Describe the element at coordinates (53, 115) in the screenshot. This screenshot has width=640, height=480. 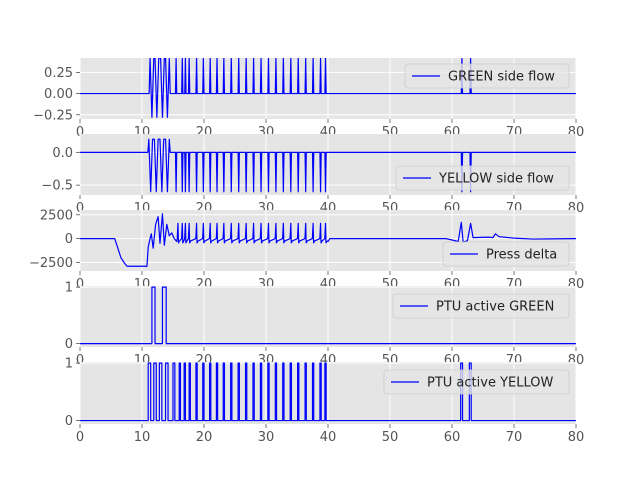
I see `y-tick-label: −0.25` at that location.